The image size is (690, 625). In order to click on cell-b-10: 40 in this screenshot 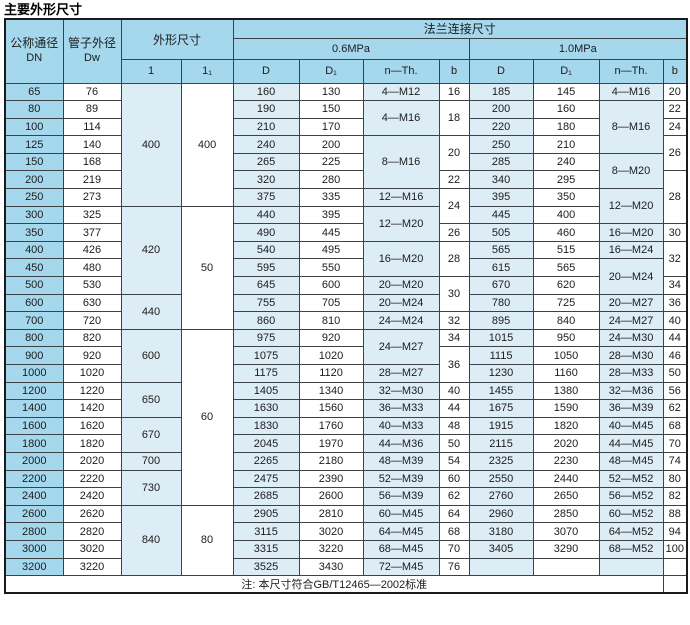, I will do `click(675, 320)`.